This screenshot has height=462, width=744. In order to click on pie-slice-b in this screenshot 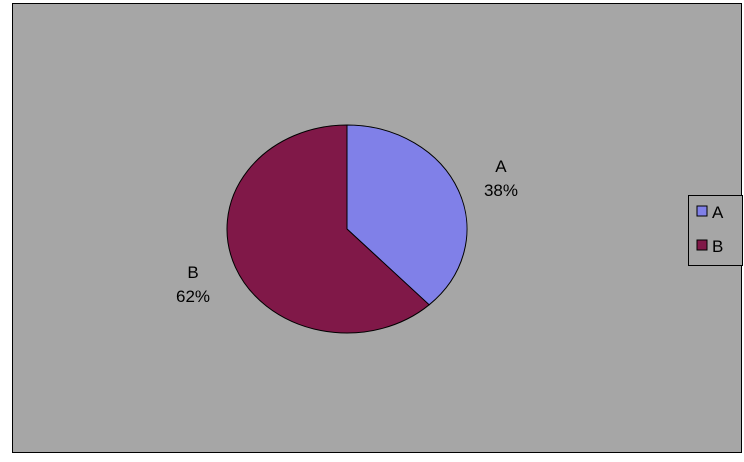, I will do `click(328, 229)`.